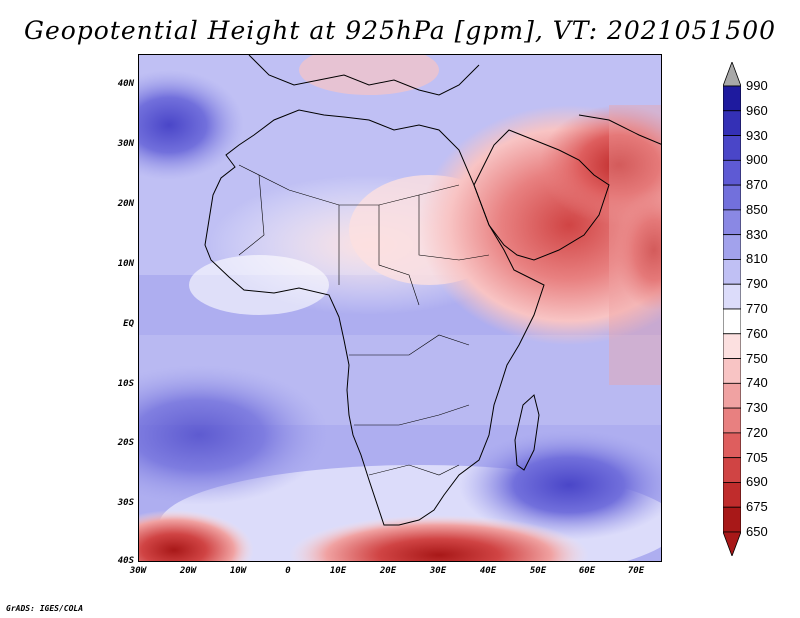 The image size is (800, 618). I want to click on colorbar-label: 790, so click(757, 284).